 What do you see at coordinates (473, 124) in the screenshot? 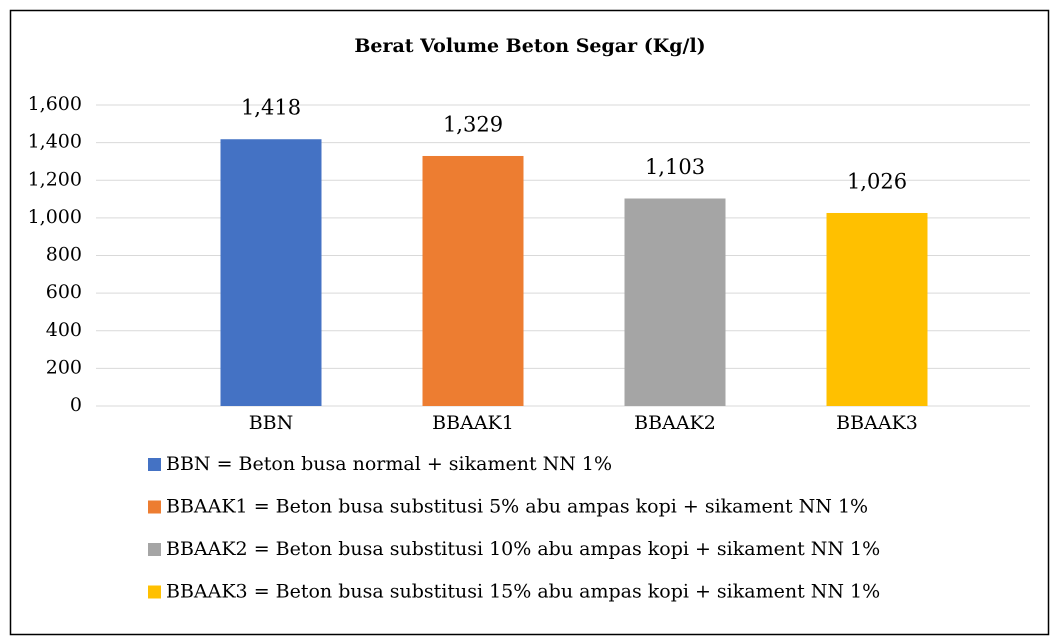
I see `value-label: 1,329` at bounding box center [473, 124].